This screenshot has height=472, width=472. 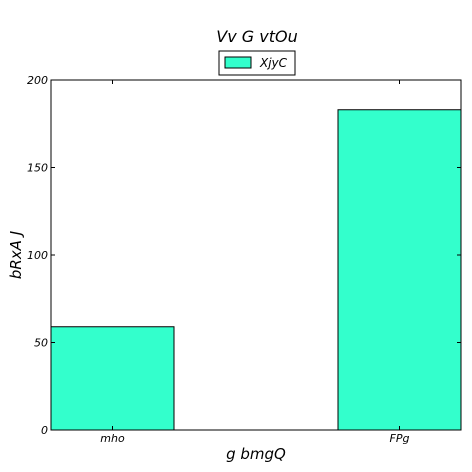 What do you see at coordinates (256, 36) in the screenshot?
I see `chart-title: Vv G vtOu` at bounding box center [256, 36].